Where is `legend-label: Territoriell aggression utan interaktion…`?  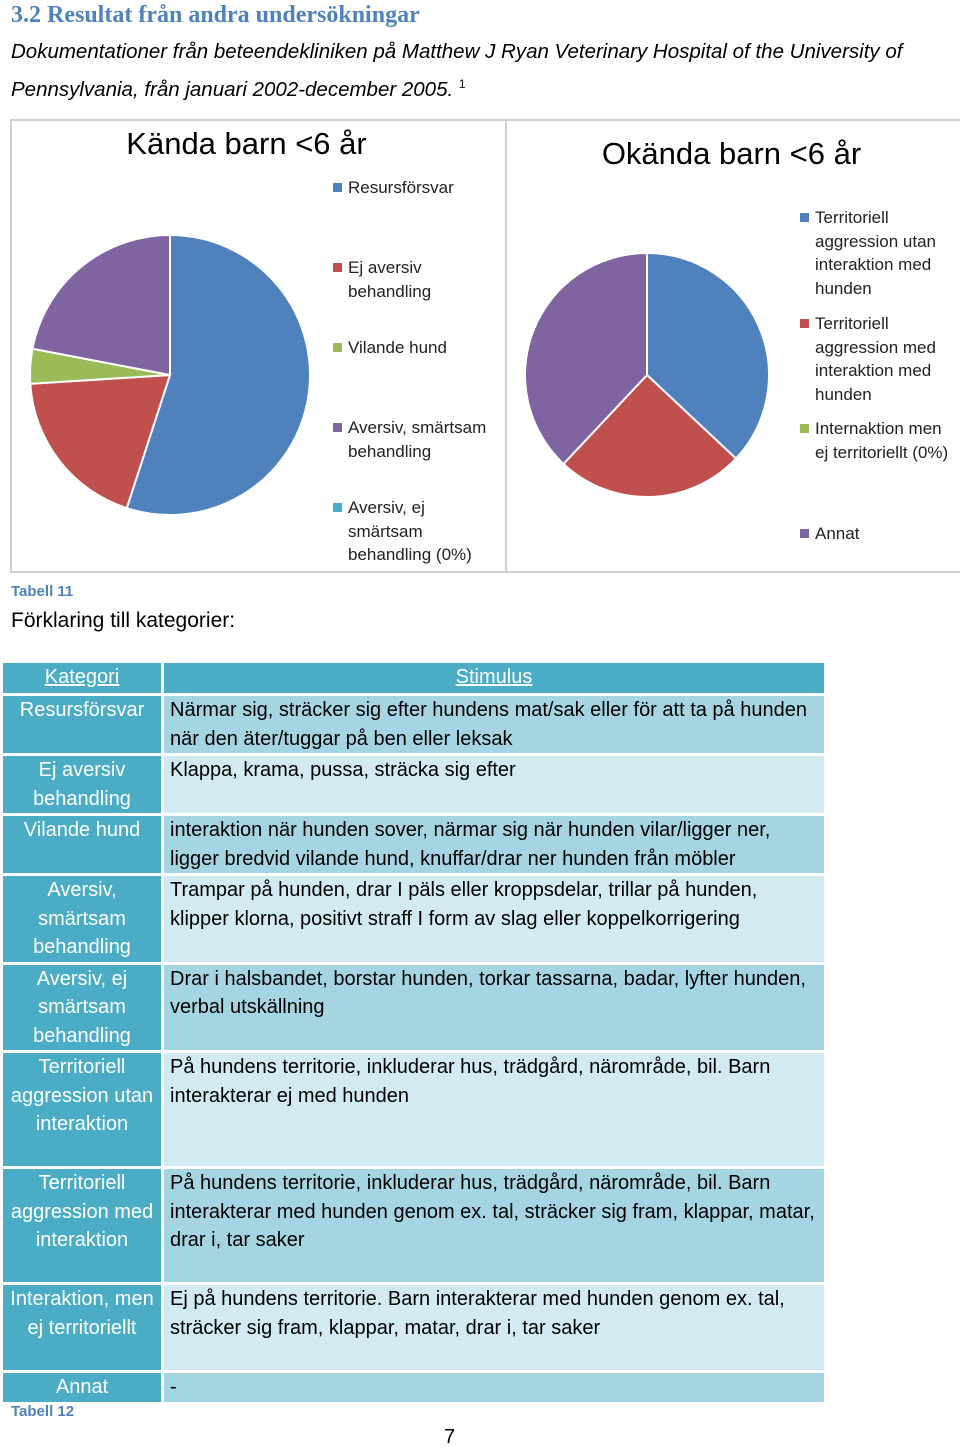 legend-label: Territoriell aggression utan interaktion… is located at coordinates (875, 253).